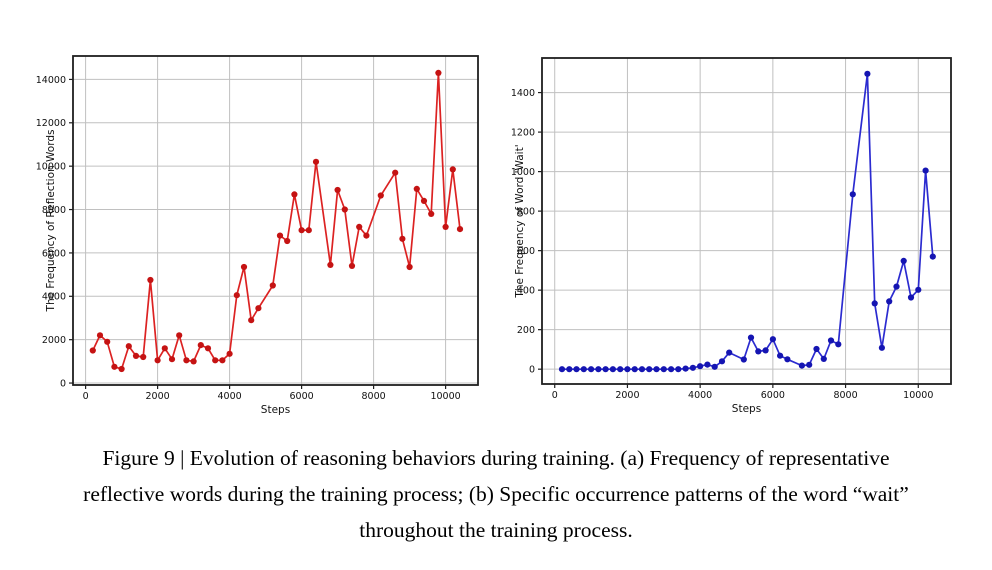 This screenshot has height=570, width=992. I want to click on y-tick-label: 8000, so click(54, 210).